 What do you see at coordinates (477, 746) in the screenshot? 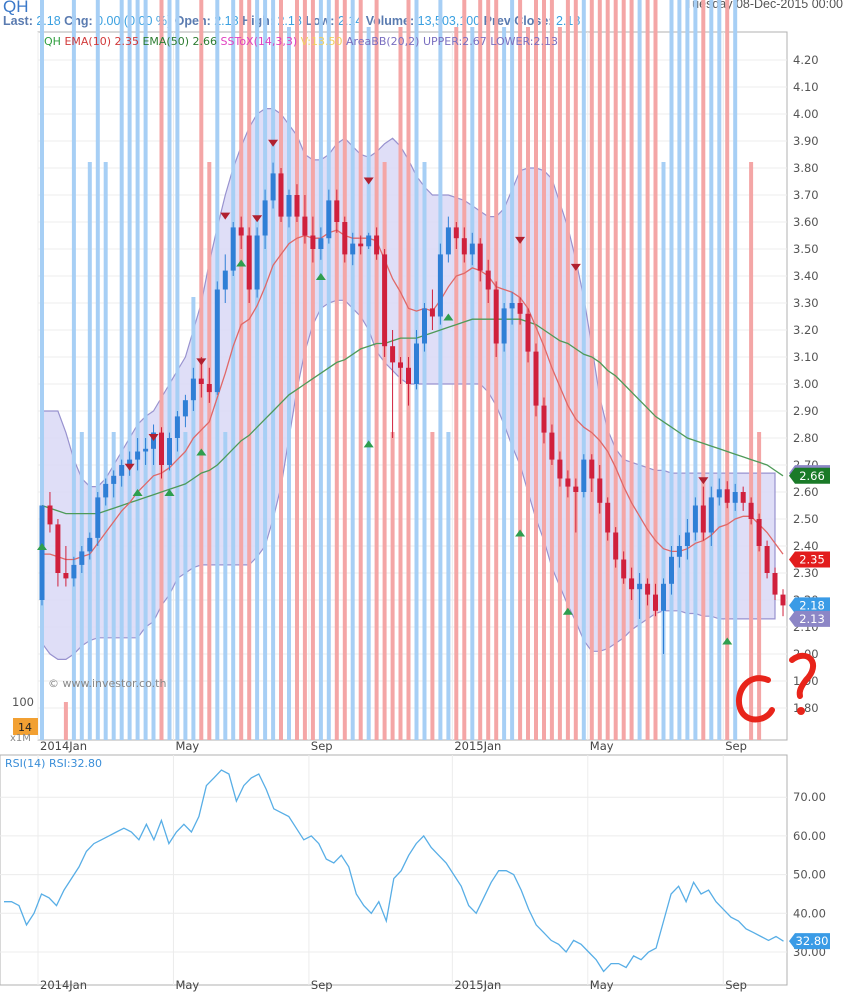
I see `x-tick-label: 2015Jan` at bounding box center [477, 746].